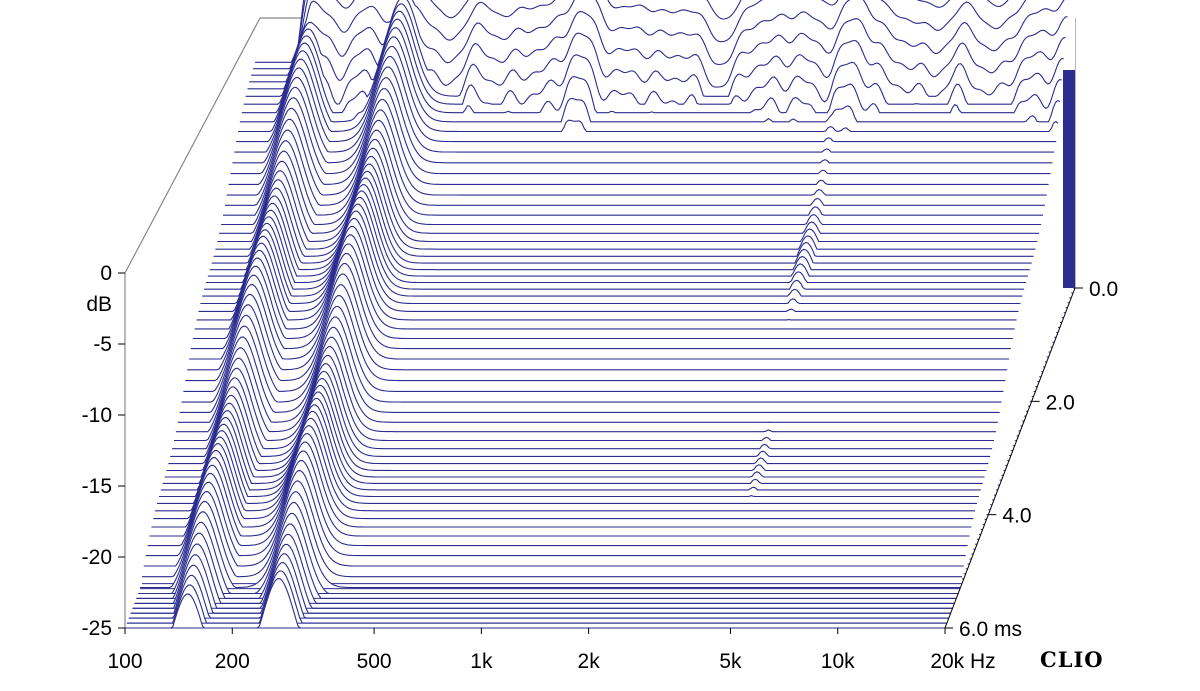  What do you see at coordinates (589, 661) in the screenshot?
I see `x-tick-label: 2k` at bounding box center [589, 661].